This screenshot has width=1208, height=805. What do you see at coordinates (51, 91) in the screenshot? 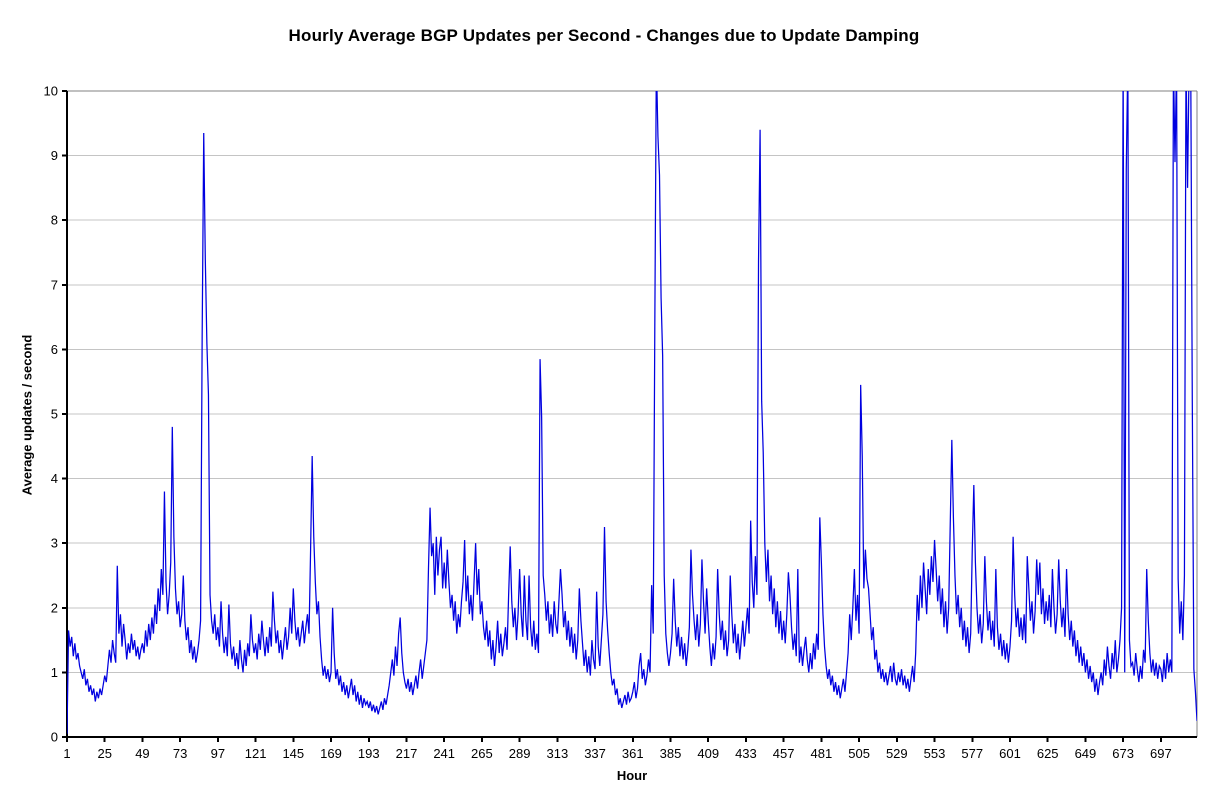
I see `y-tick-label: 10` at bounding box center [51, 91].